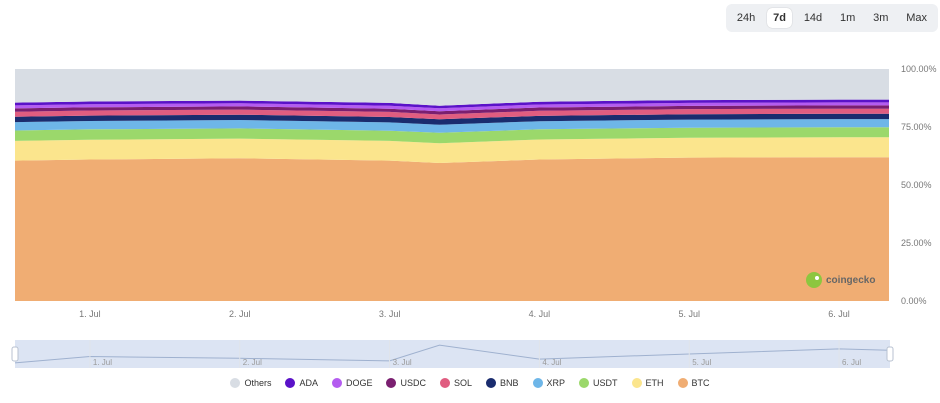 The height and width of the screenshot is (403, 940). What do you see at coordinates (851, 280) in the screenshot?
I see `watermark-text: coingecko` at bounding box center [851, 280].